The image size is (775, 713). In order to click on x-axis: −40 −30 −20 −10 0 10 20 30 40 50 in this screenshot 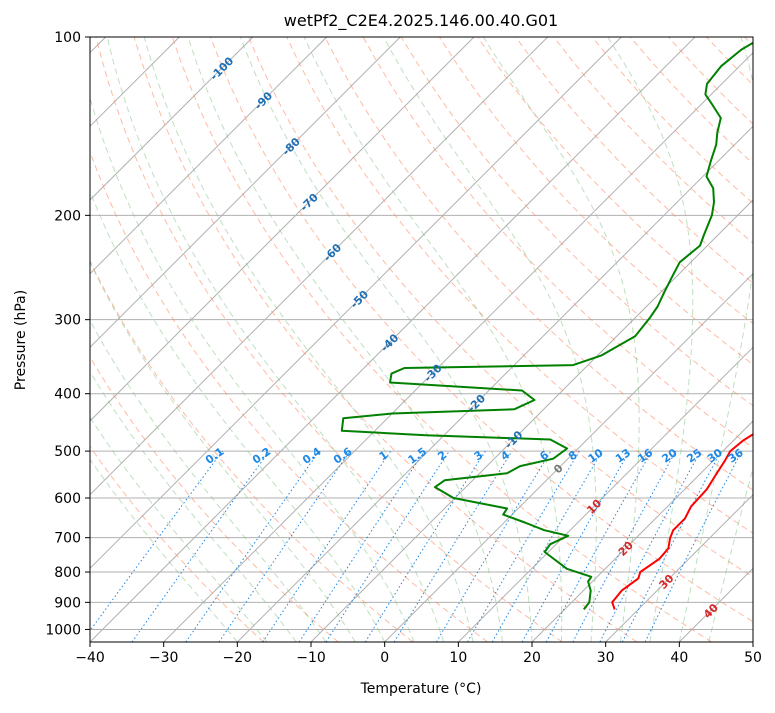, I will do `click(418, 654)`.